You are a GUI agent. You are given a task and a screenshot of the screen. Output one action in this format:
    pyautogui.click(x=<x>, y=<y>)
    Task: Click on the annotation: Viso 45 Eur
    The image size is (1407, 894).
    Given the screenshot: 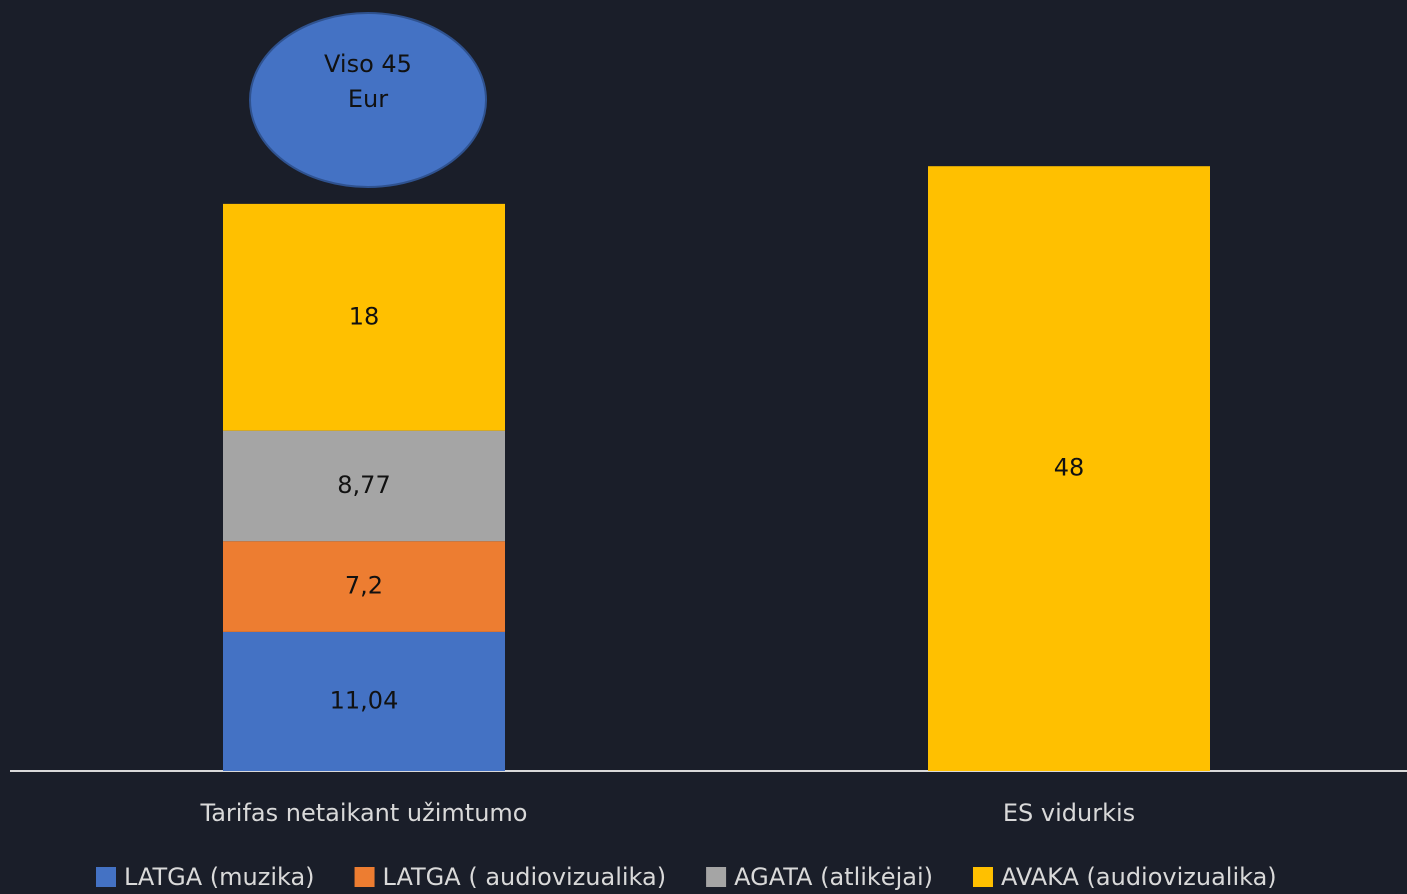 What is the action you would take?
    pyautogui.click(x=368, y=81)
    